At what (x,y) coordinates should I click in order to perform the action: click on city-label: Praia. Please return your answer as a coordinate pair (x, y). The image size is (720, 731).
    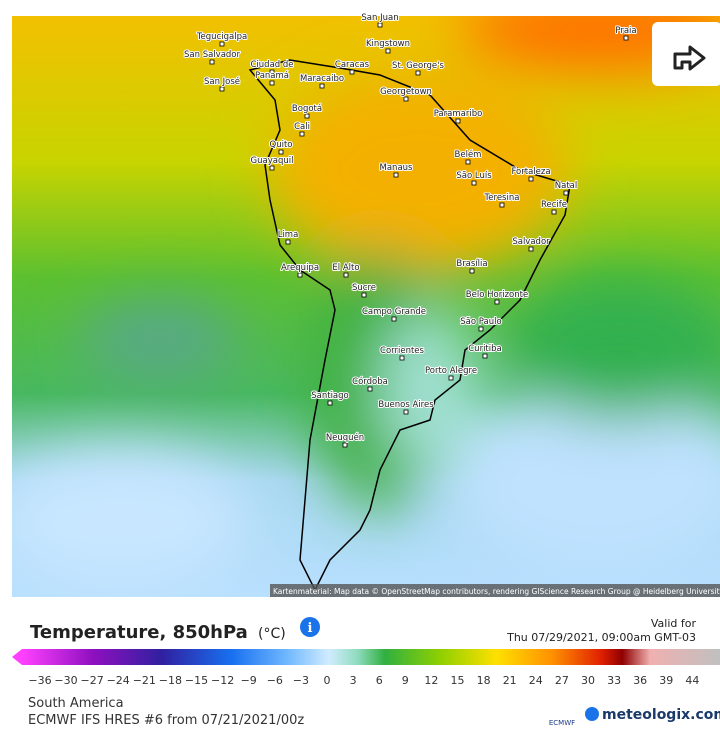
    Looking at the image, I should click on (625, 31).